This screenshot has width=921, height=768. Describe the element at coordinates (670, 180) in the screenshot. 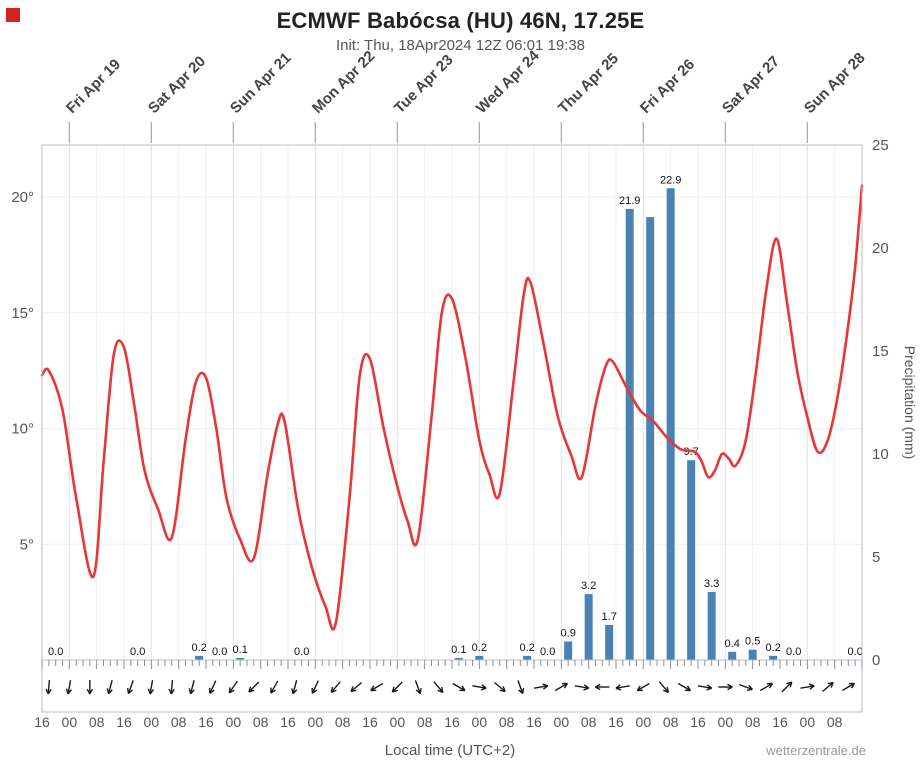

I see `bar-value-label: 22.9` at that location.